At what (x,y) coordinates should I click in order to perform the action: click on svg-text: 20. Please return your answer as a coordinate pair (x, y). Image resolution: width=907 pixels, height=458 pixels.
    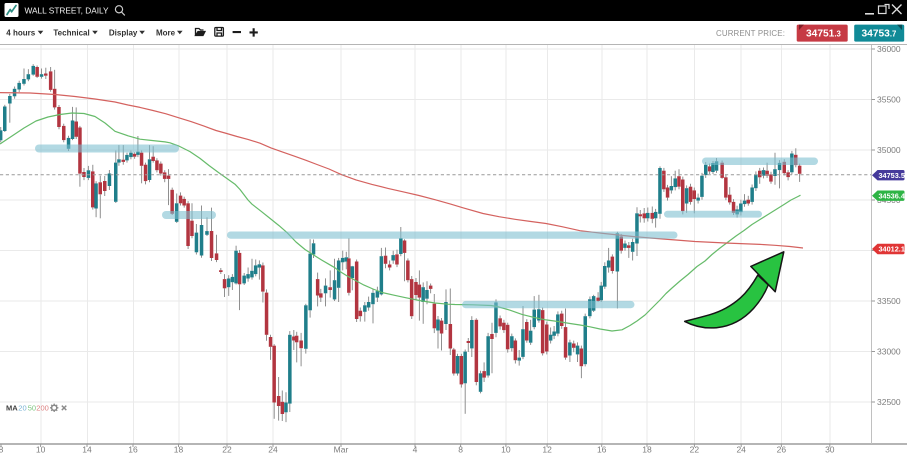
    Looking at the image, I should click on (22, 408).